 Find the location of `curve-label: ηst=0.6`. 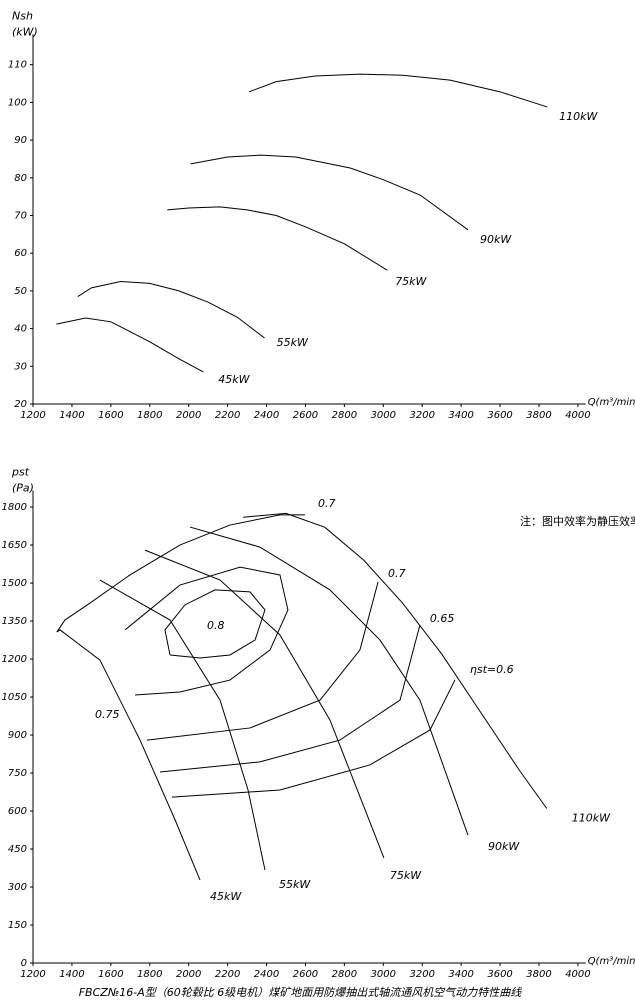

curve-label: ηst=0.6 is located at coordinates (492, 669).